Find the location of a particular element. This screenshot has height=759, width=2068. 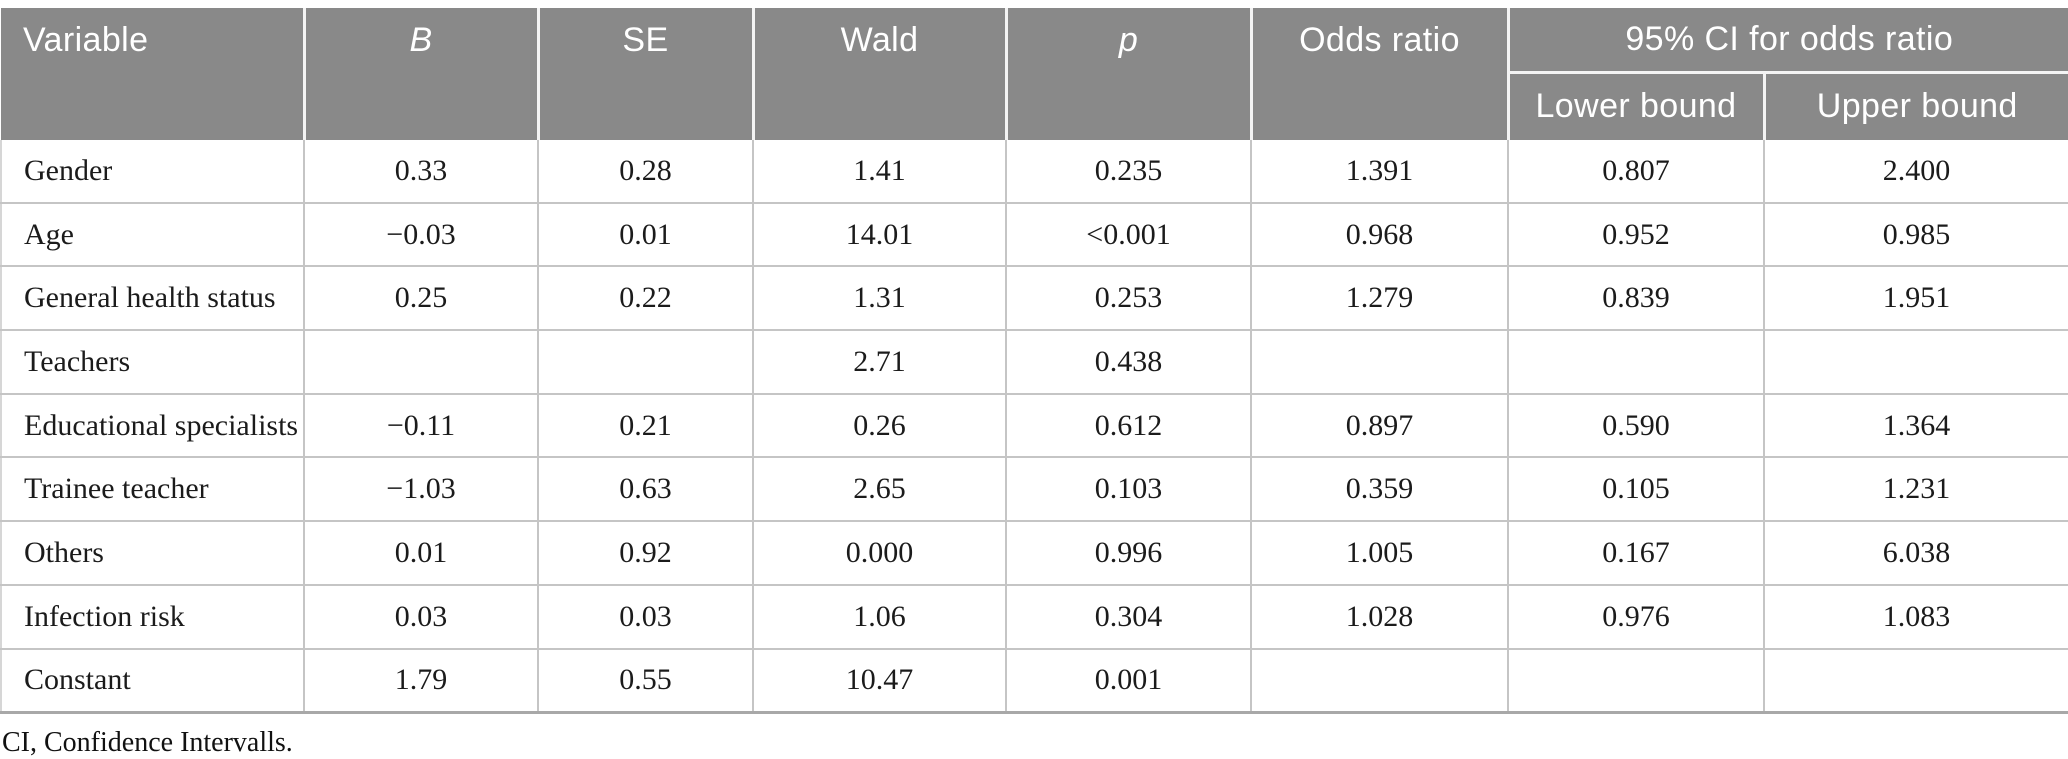

col-header-ci-group: 95% CI for odds ratio is located at coordinates (1788, 41).